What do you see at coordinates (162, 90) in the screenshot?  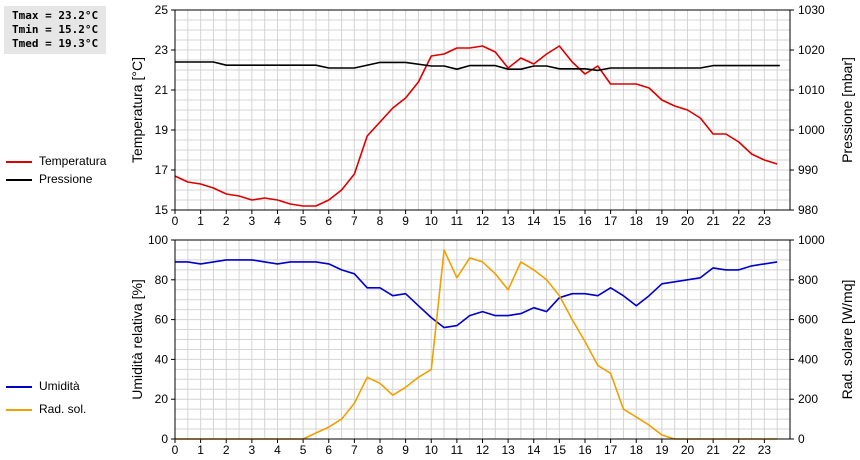 I see `y-tick-label: 21` at bounding box center [162, 90].